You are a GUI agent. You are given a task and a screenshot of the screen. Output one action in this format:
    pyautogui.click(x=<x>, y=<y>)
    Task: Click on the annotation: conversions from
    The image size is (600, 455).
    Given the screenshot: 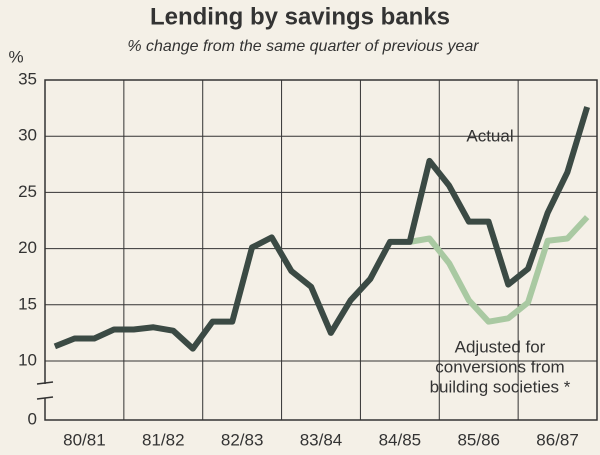 What is the action you would take?
    pyautogui.click(x=499, y=366)
    